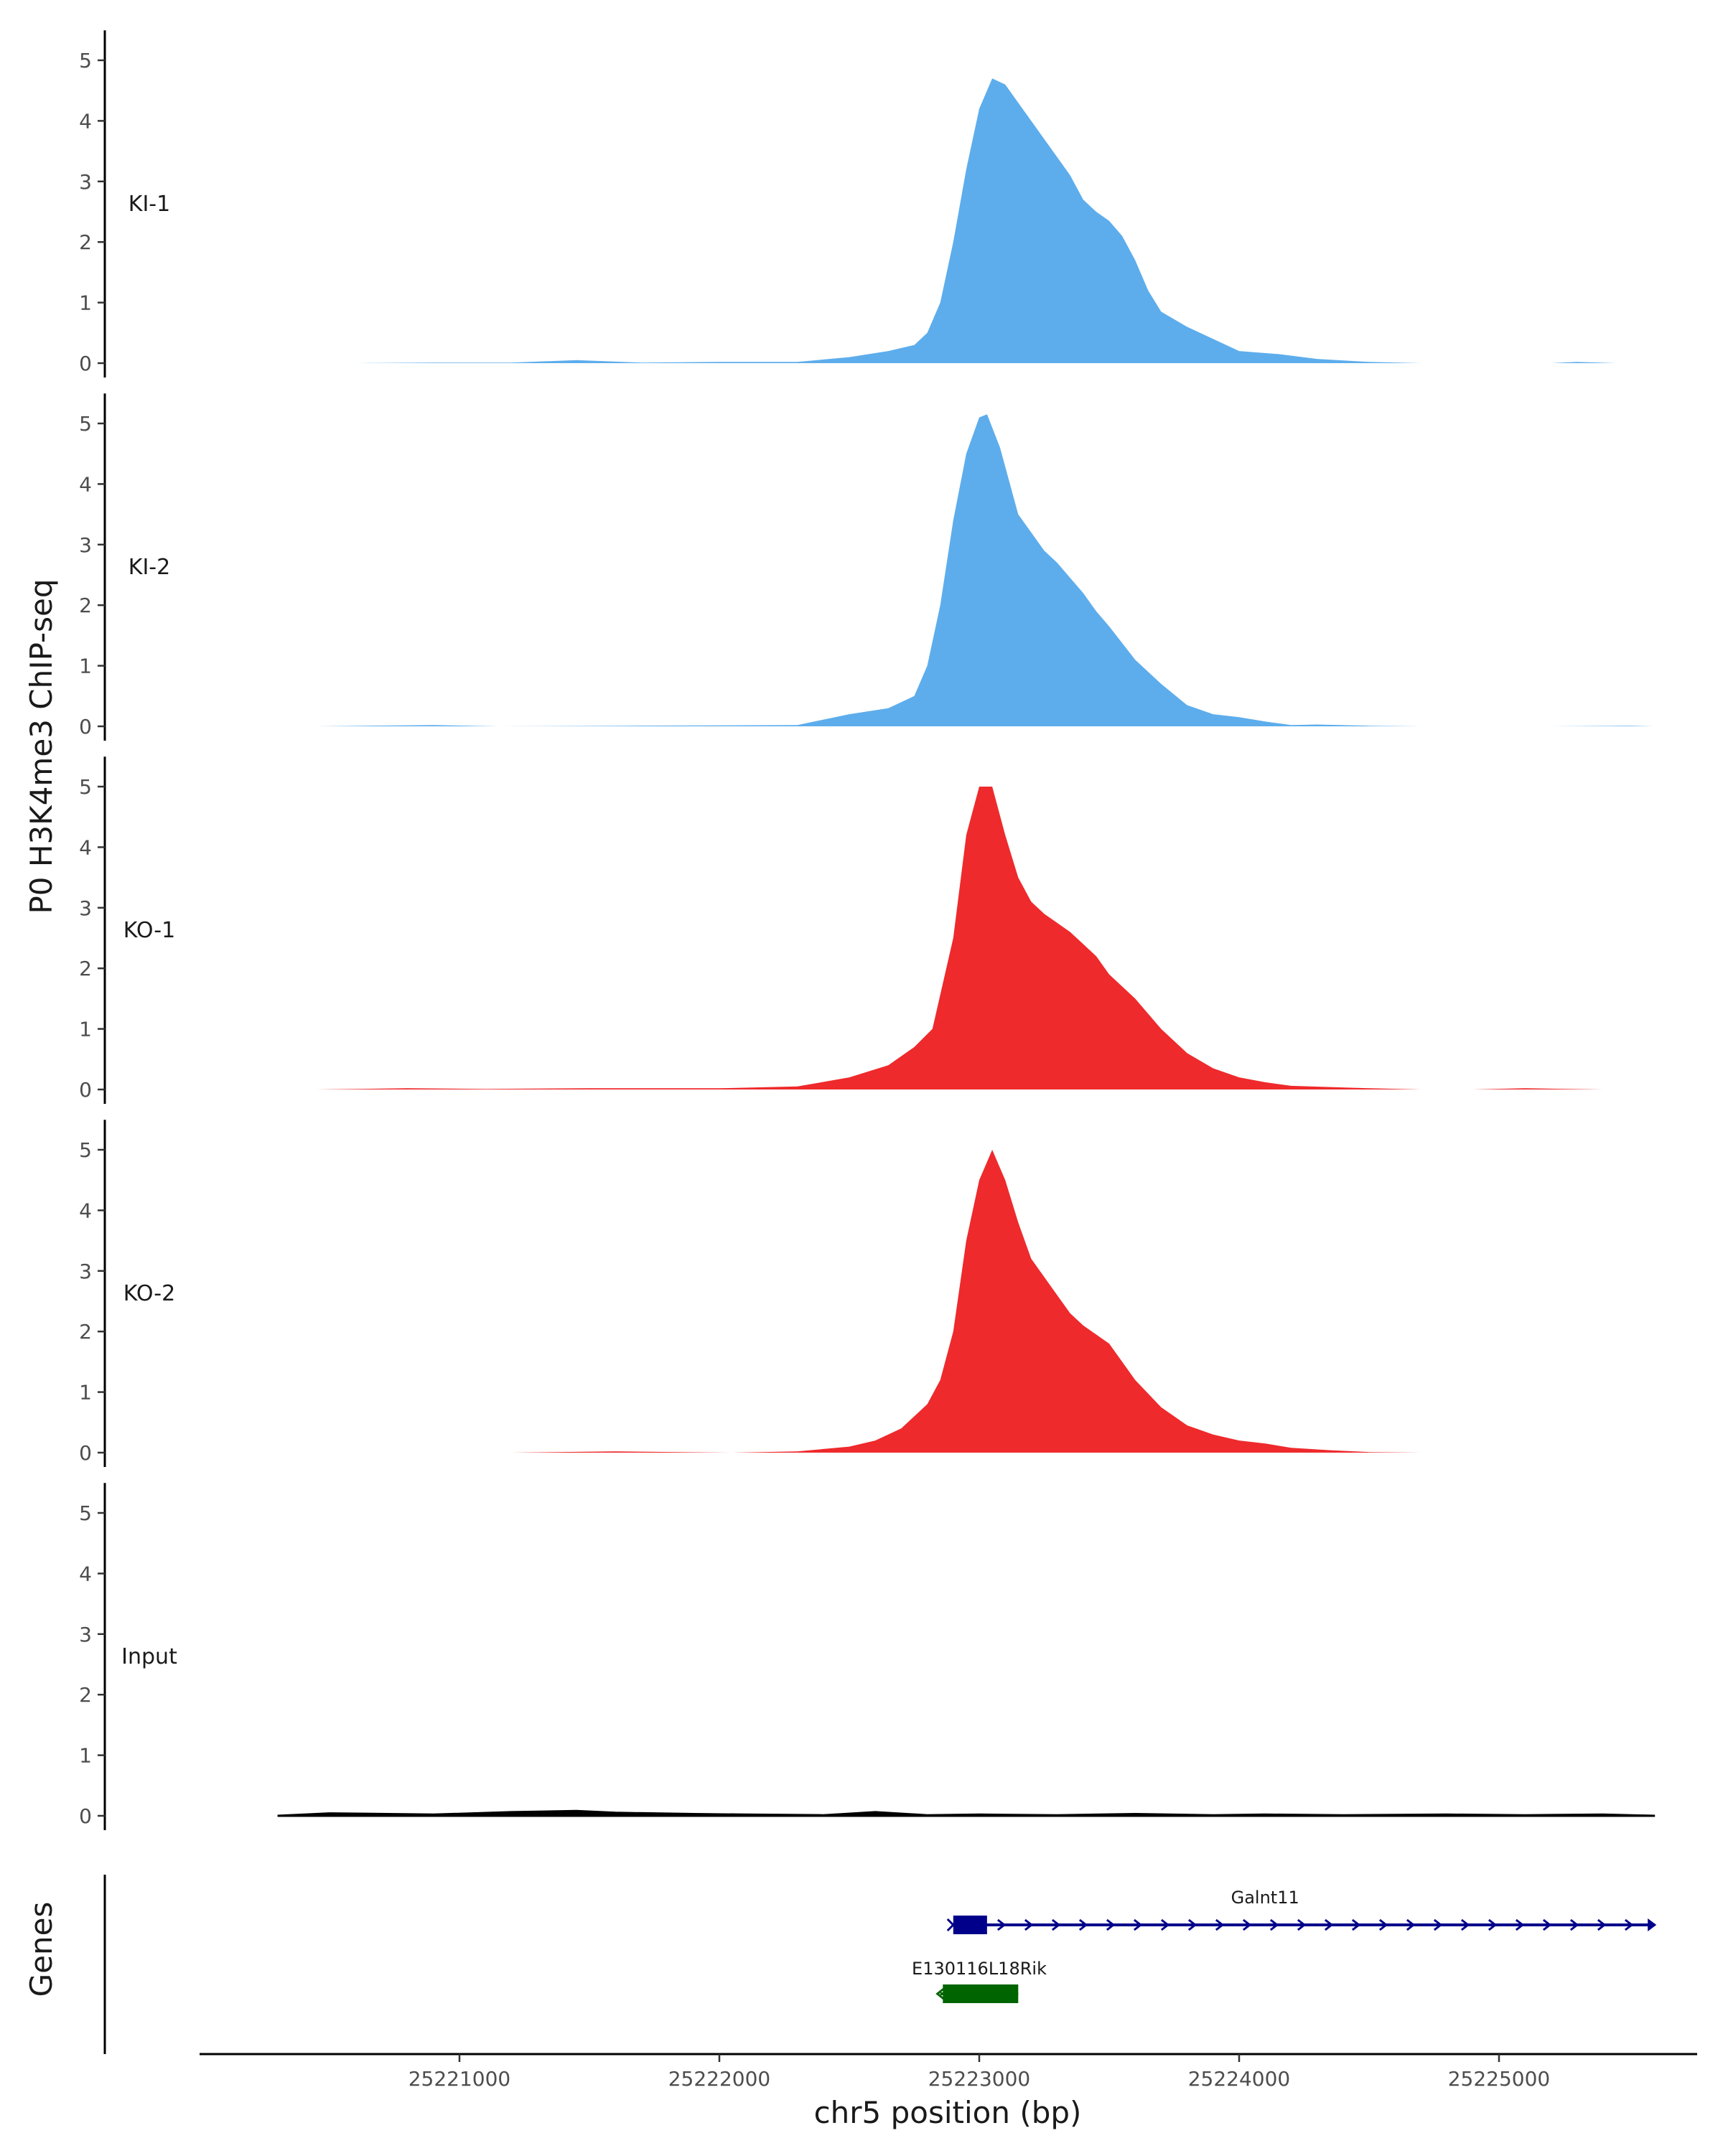 The height and width of the screenshot is (2156, 1723). I want to click on track-label: KI-2, so click(149, 567).